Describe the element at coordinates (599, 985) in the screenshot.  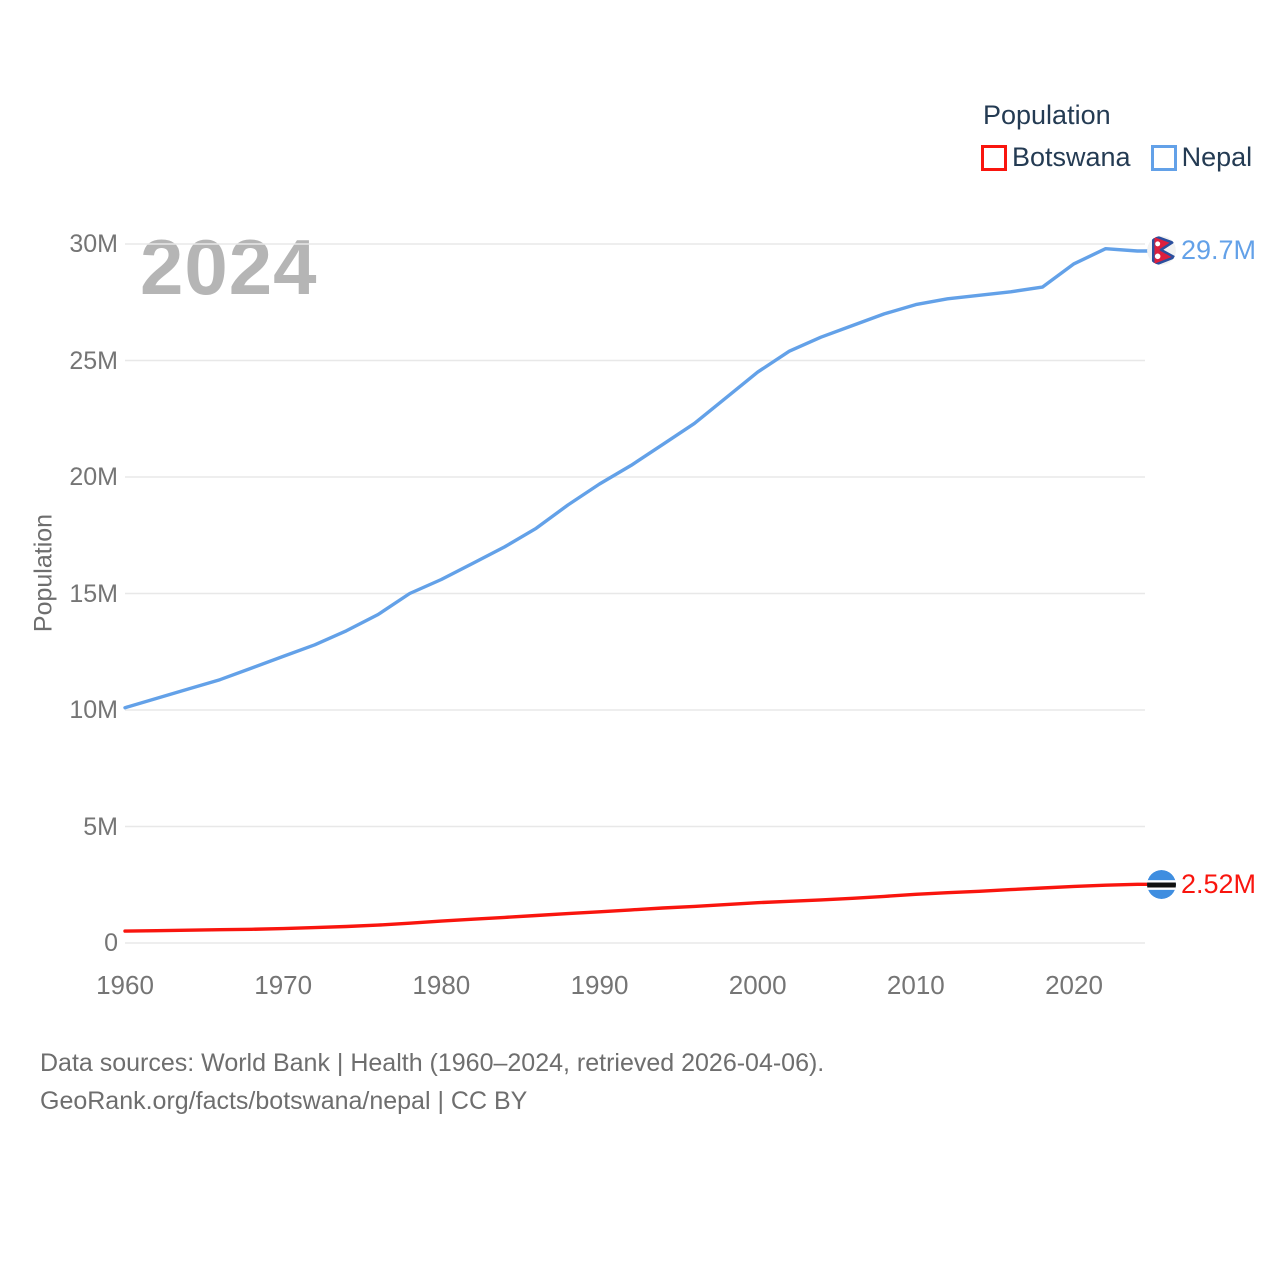
I see `x-tick-label: 1990` at that location.